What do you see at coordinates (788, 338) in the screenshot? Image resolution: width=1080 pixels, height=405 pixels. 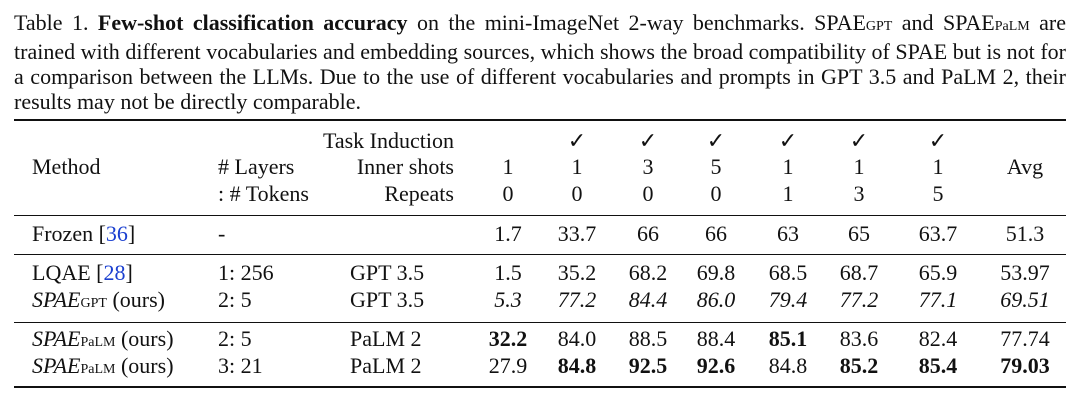 I see `row-value: 85.1` at bounding box center [788, 338].